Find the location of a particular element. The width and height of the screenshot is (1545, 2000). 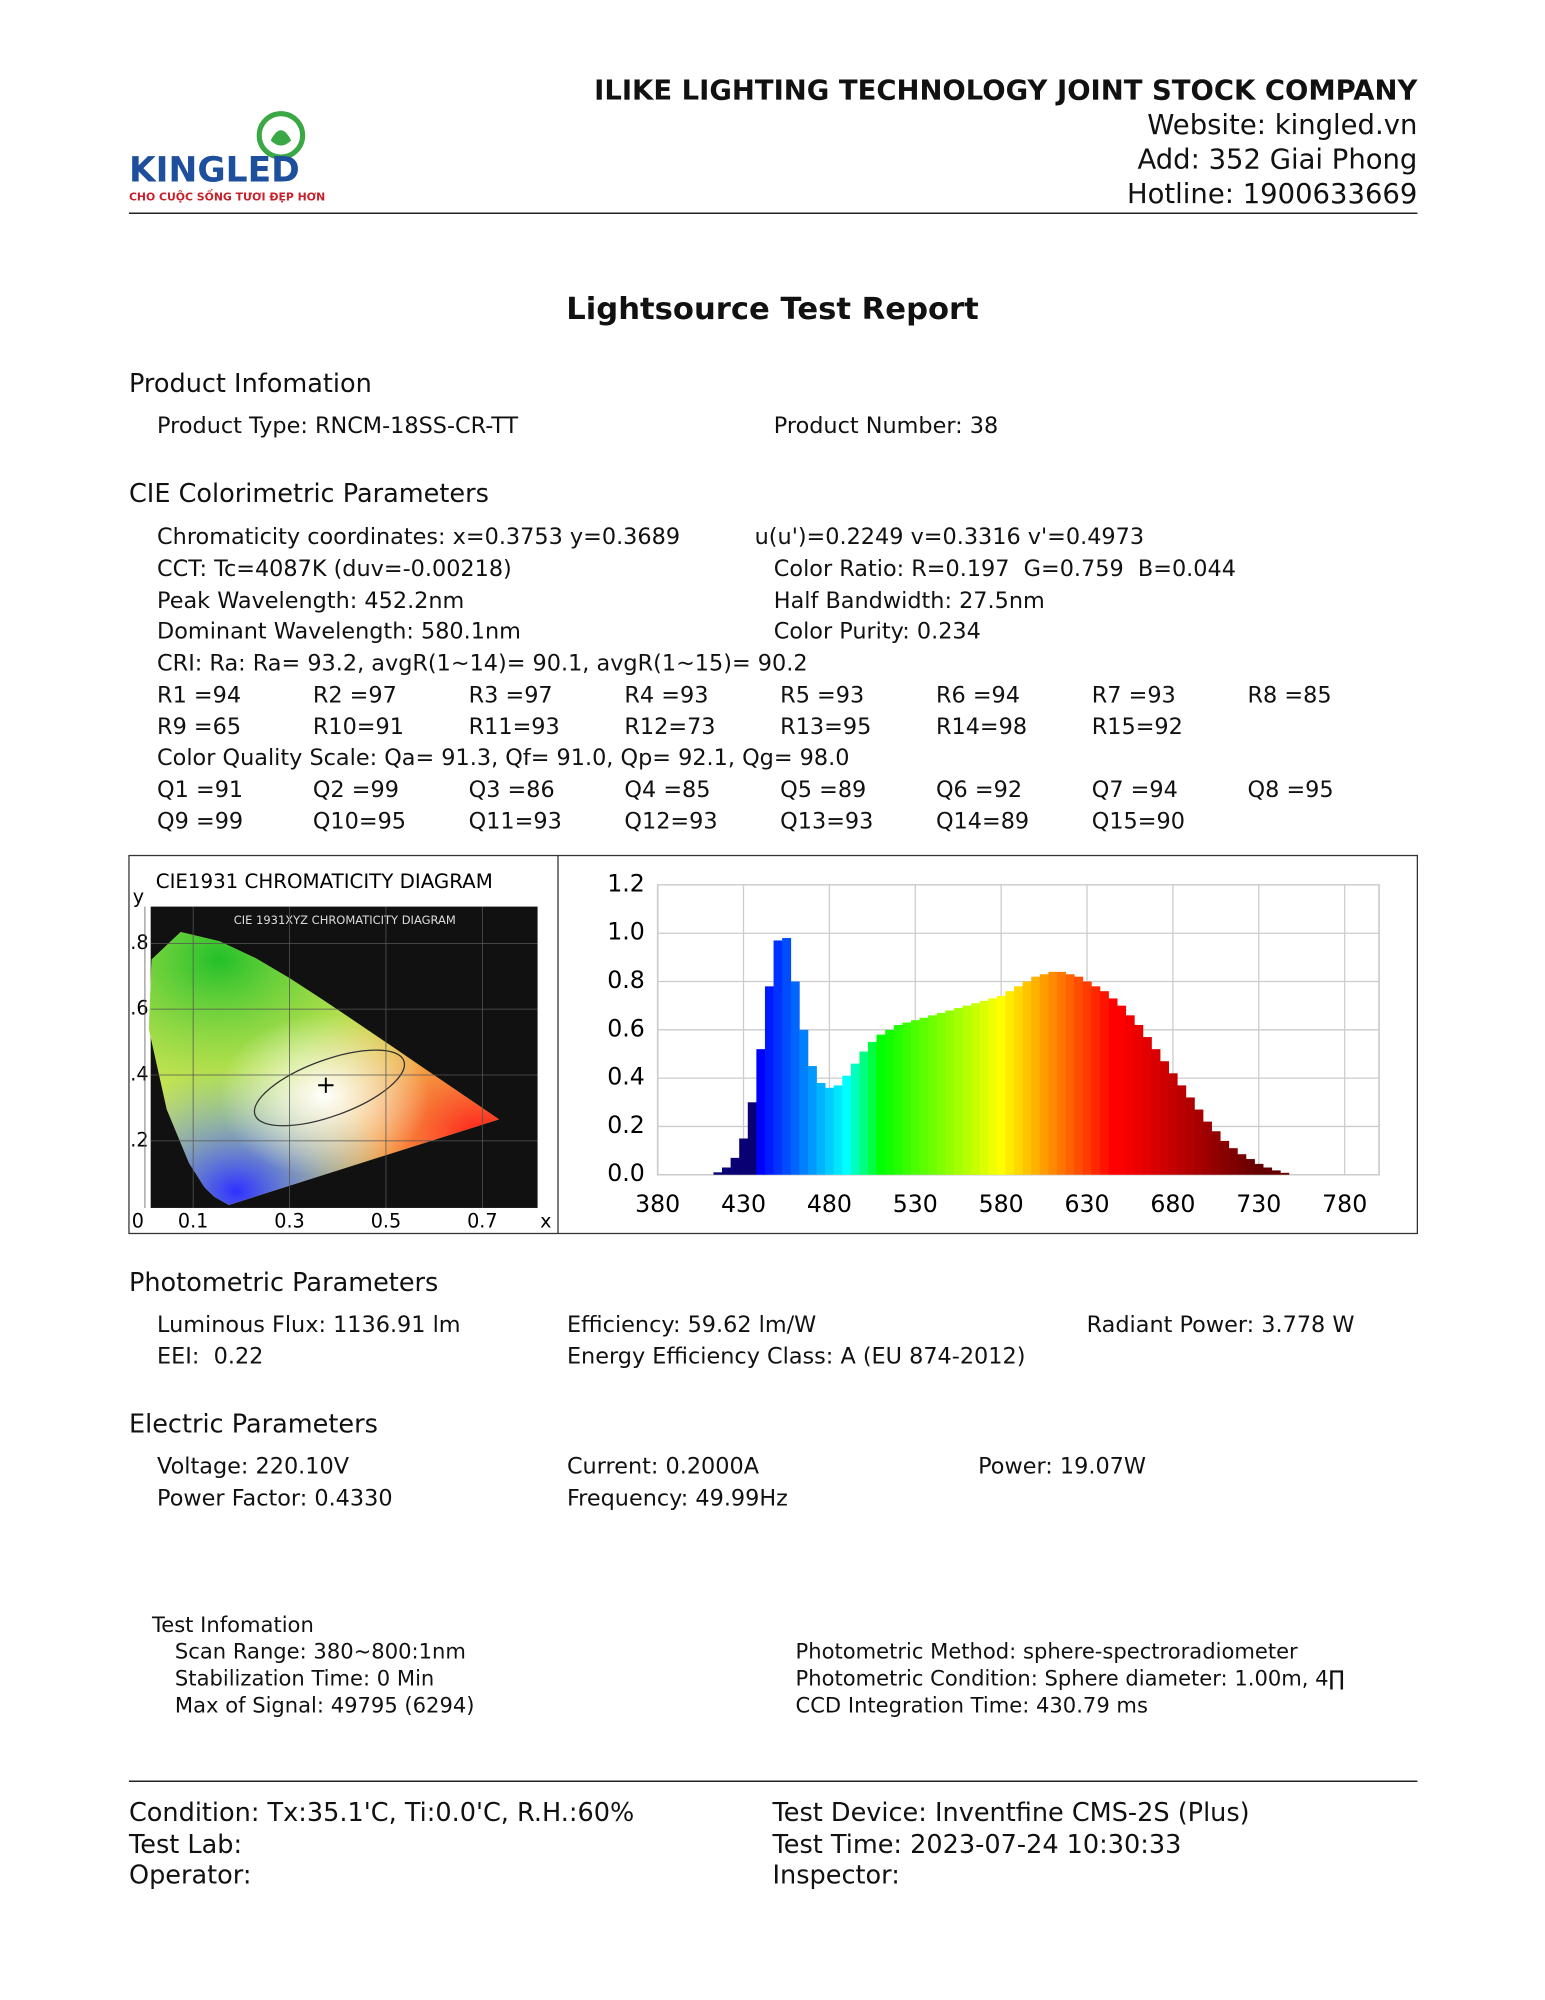

field: R1 =94 is located at coordinates (199, 695).